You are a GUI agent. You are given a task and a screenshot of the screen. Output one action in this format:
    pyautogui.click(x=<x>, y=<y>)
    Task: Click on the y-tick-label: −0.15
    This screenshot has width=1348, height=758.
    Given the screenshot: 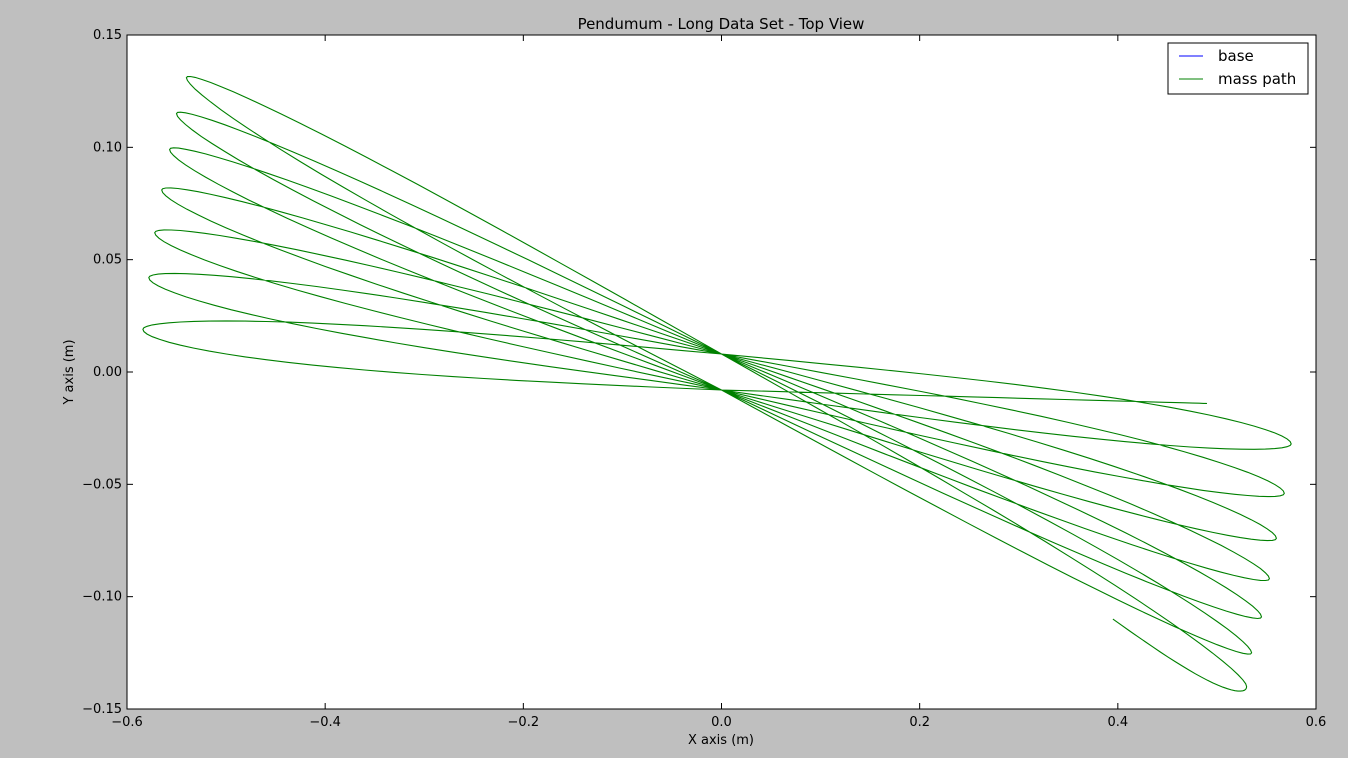 What is the action you would take?
    pyautogui.click(x=102, y=709)
    